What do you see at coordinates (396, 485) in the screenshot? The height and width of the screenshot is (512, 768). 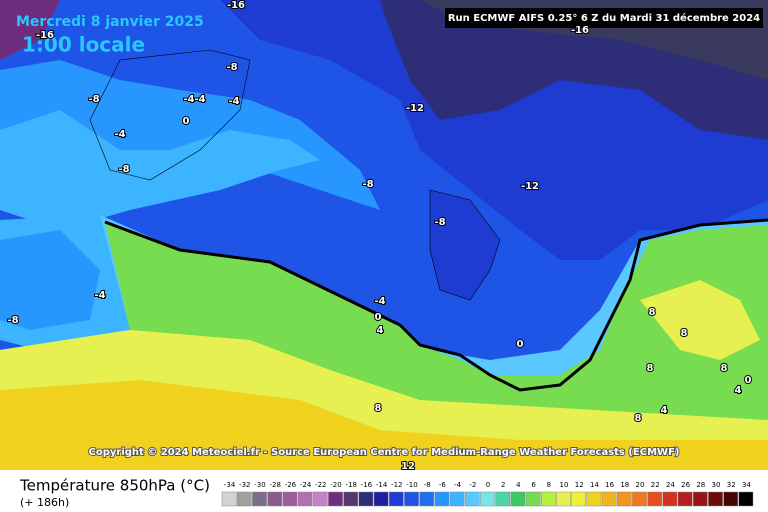 I see `legend-label: -12` at bounding box center [396, 485].